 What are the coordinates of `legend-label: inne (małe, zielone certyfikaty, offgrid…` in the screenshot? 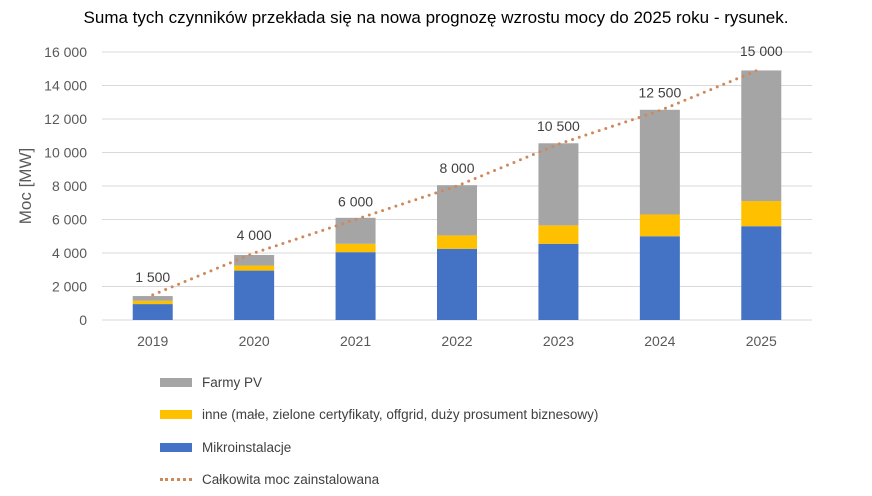 It's located at (400, 414).